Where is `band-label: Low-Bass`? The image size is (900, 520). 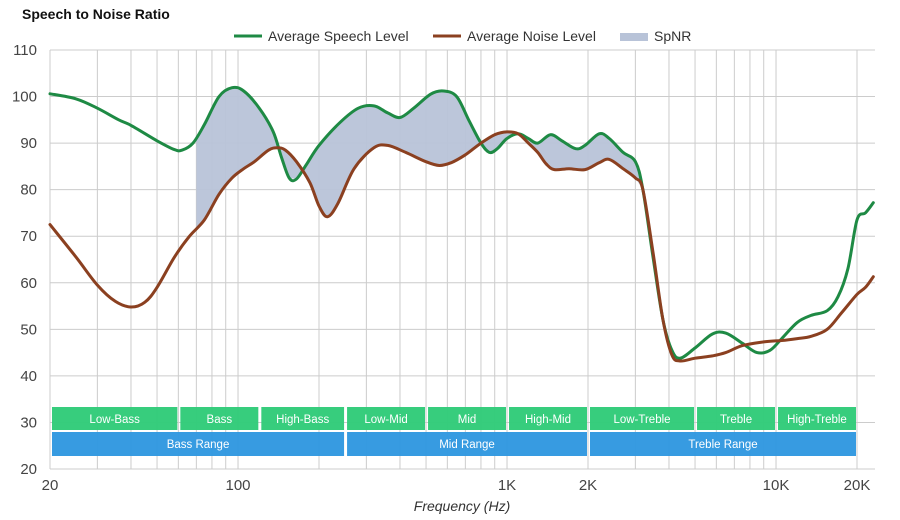
band-label: Low-Bass is located at coordinates (114, 420).